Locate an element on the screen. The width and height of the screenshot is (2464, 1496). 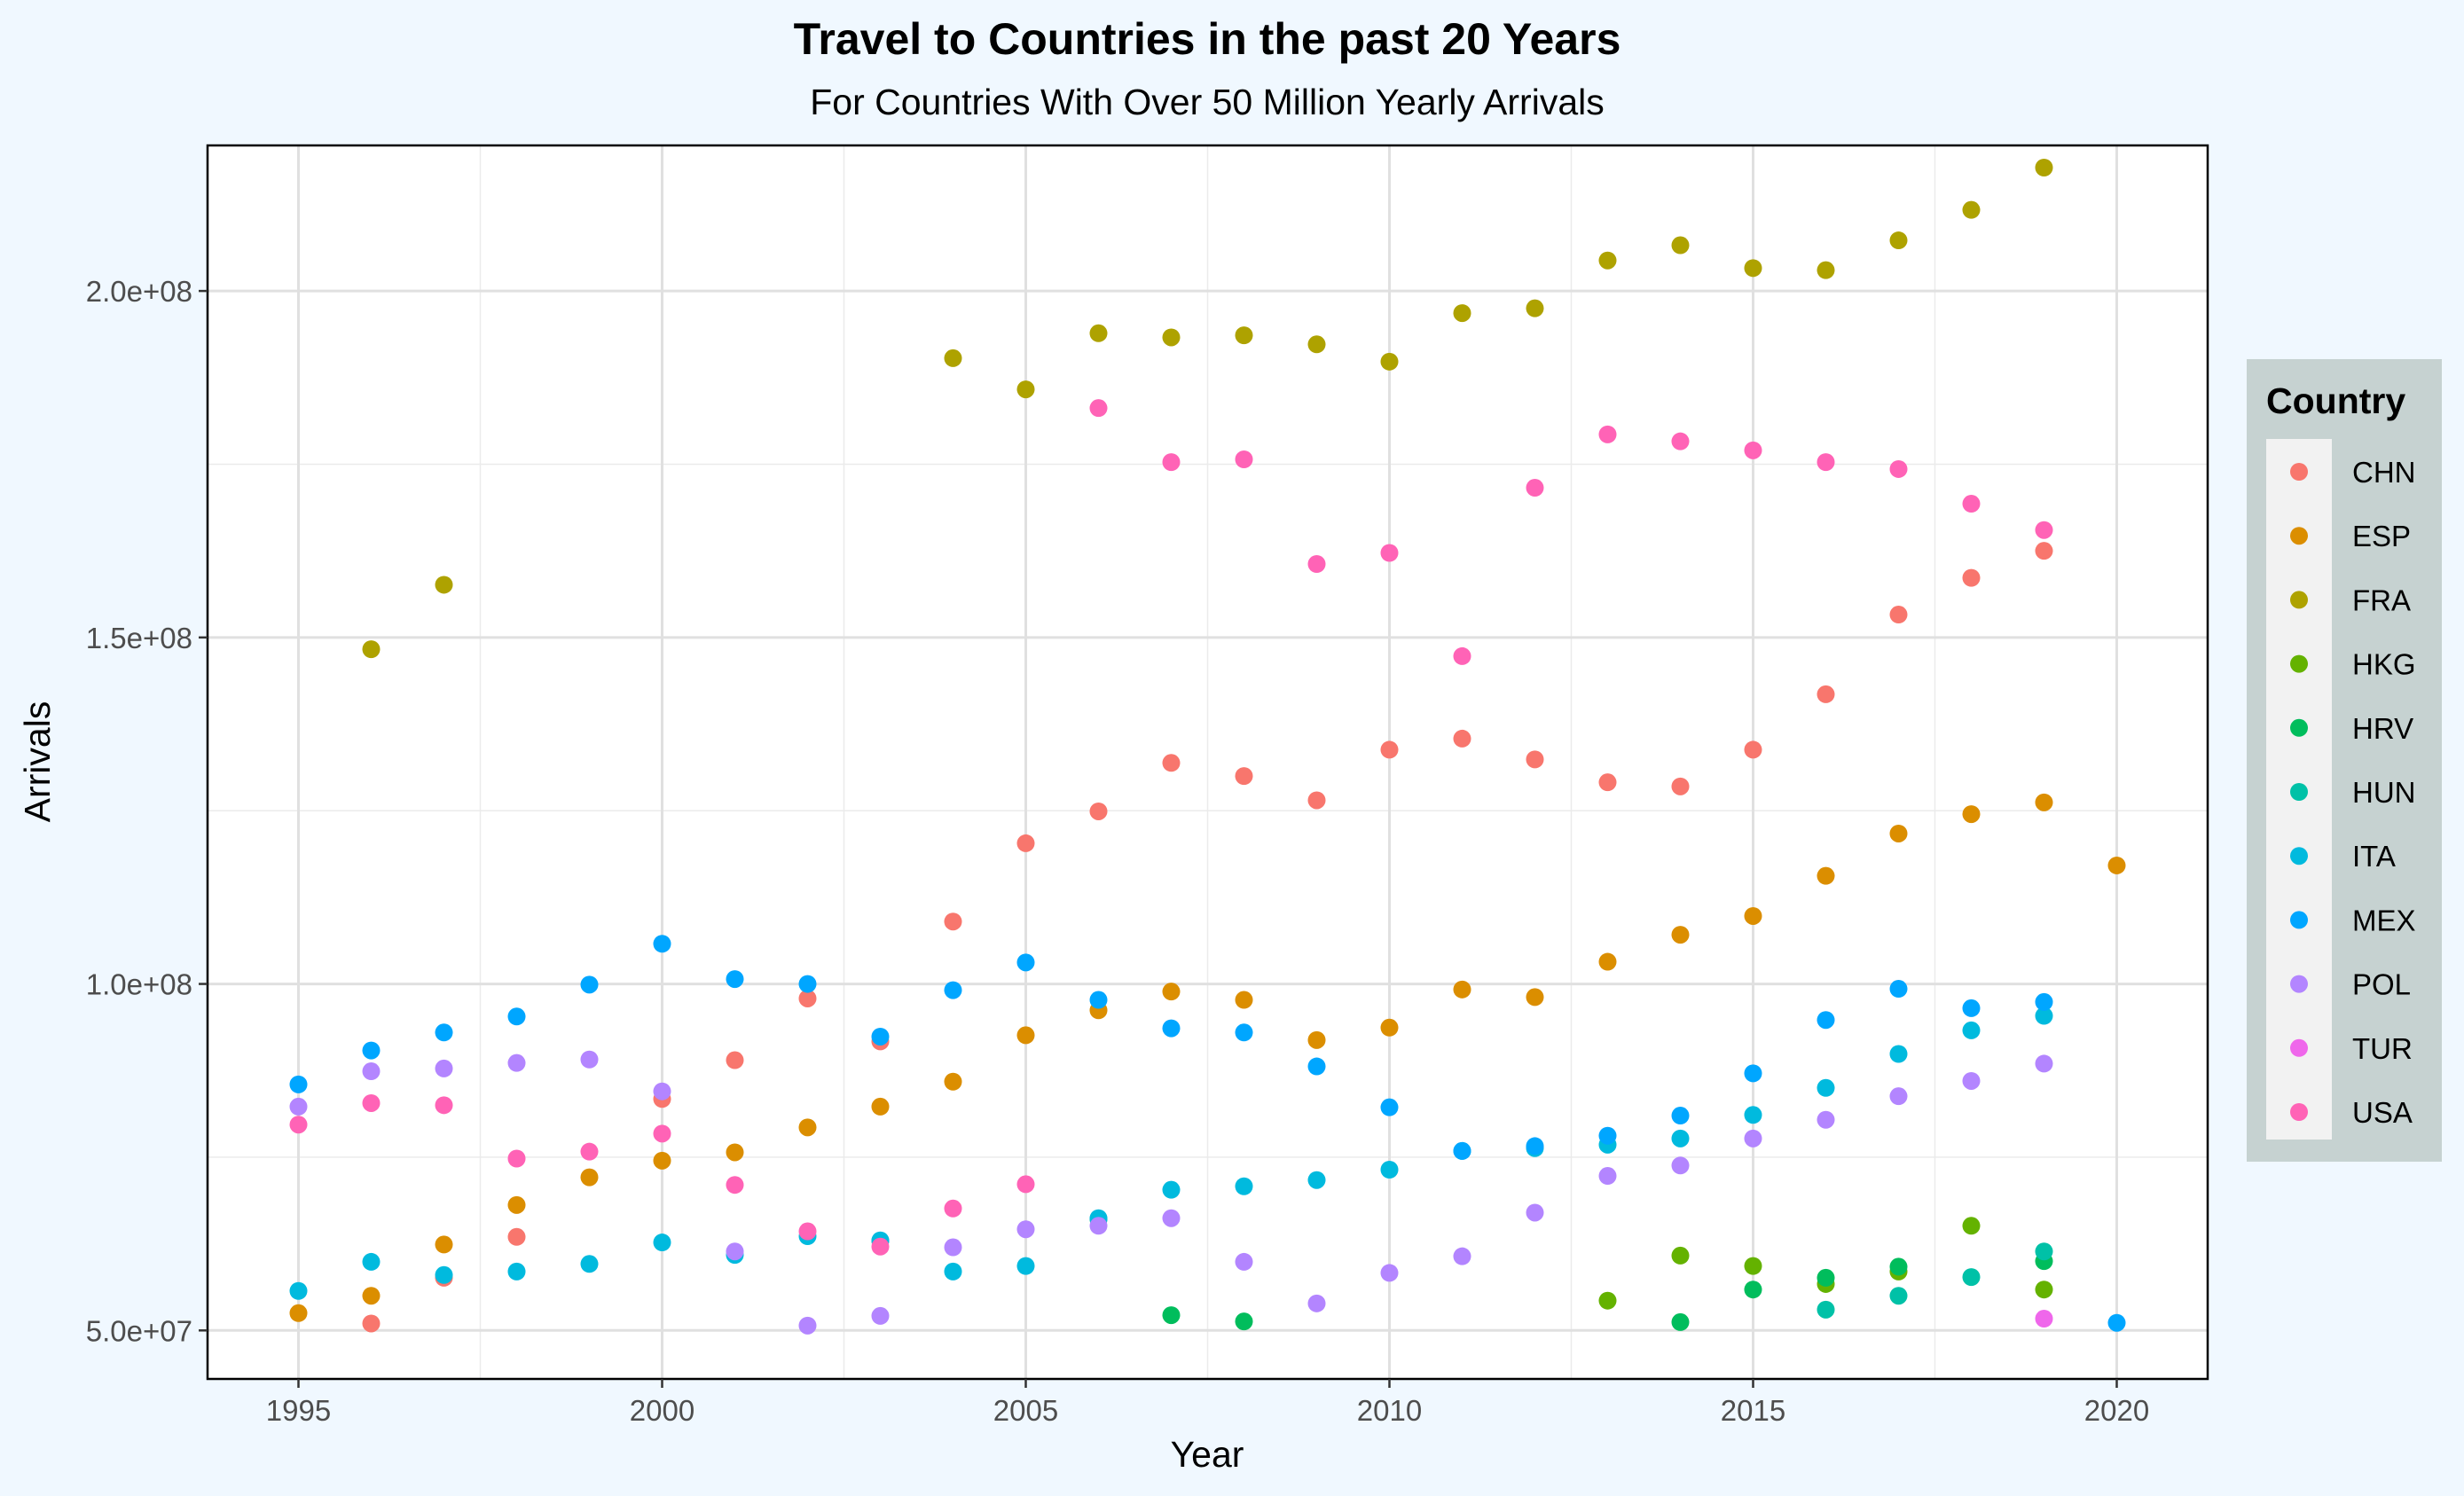
point-tur-2019 is located at coordinates (2044, 1319).